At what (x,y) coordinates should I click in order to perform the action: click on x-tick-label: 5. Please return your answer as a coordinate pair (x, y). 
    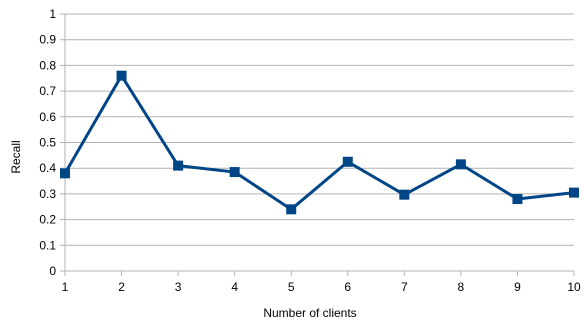
    Looking at the image, I should click on (291, 287).